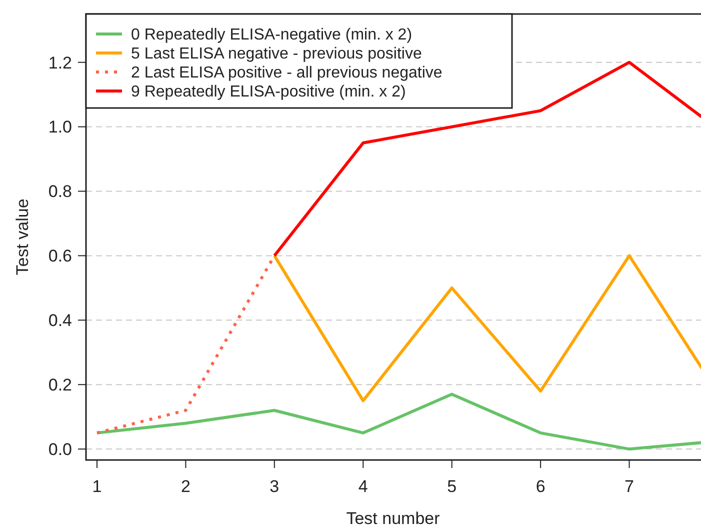 This screenshot has height=526, width=701. I want to click on y-tick-label: 1.0, so click(60, 127).